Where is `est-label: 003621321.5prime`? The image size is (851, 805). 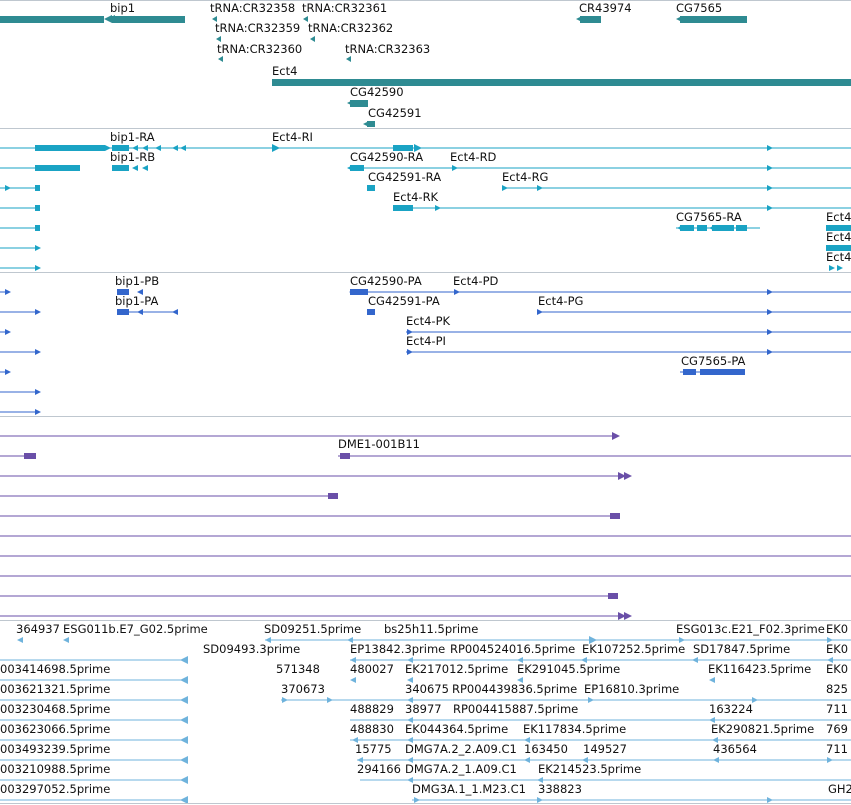 est-label: 003621321.5prime is located at coordinates (55, 689).